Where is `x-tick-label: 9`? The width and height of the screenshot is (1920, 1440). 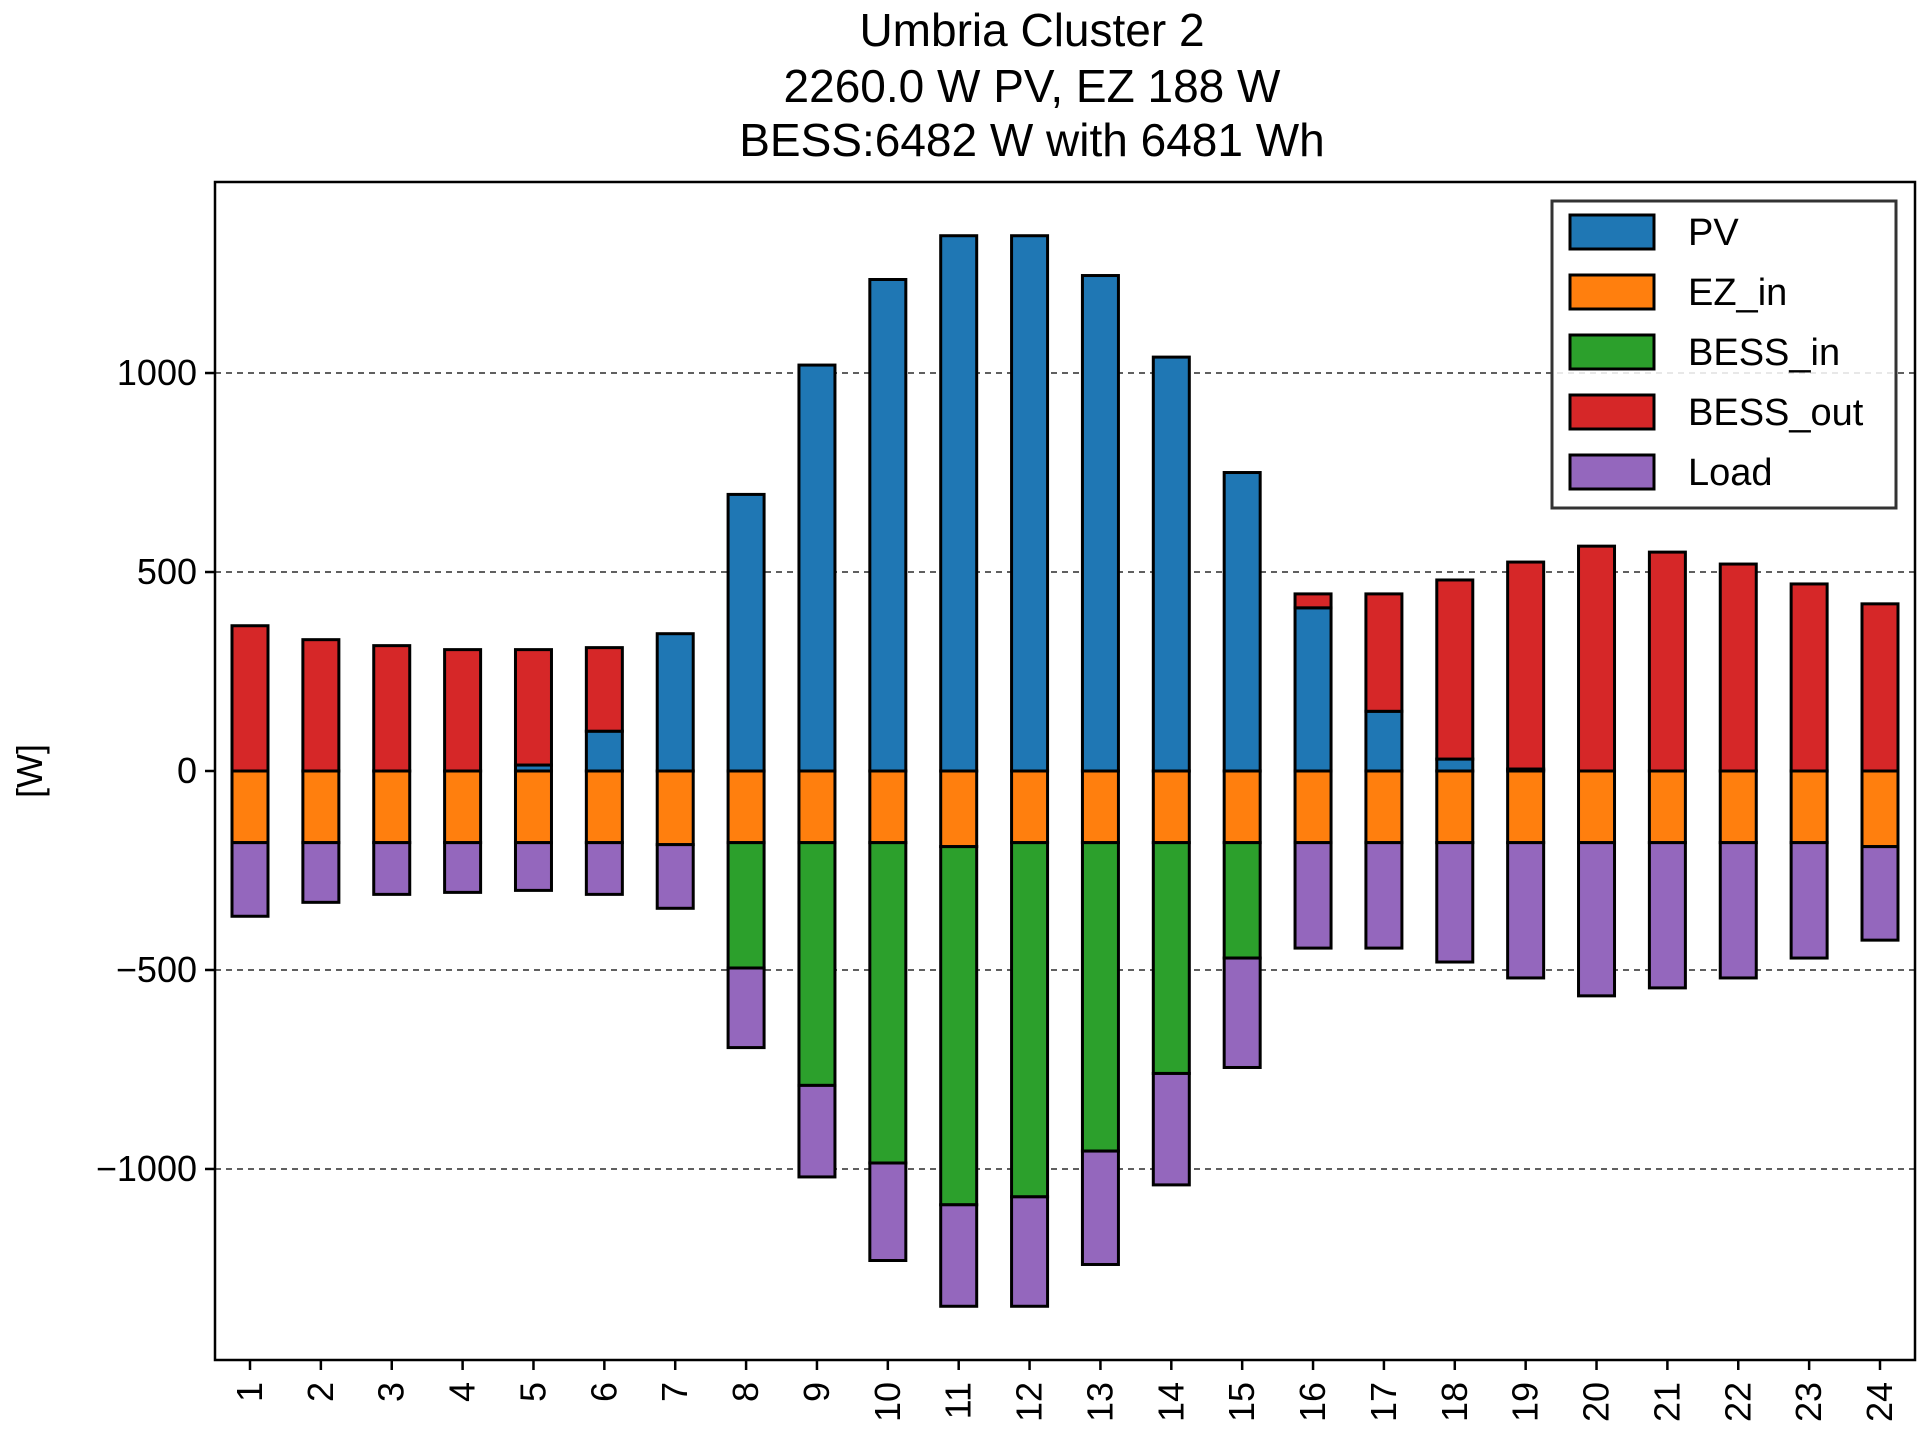 x-tick-label: 9 is located at coordinates (816, 1392).